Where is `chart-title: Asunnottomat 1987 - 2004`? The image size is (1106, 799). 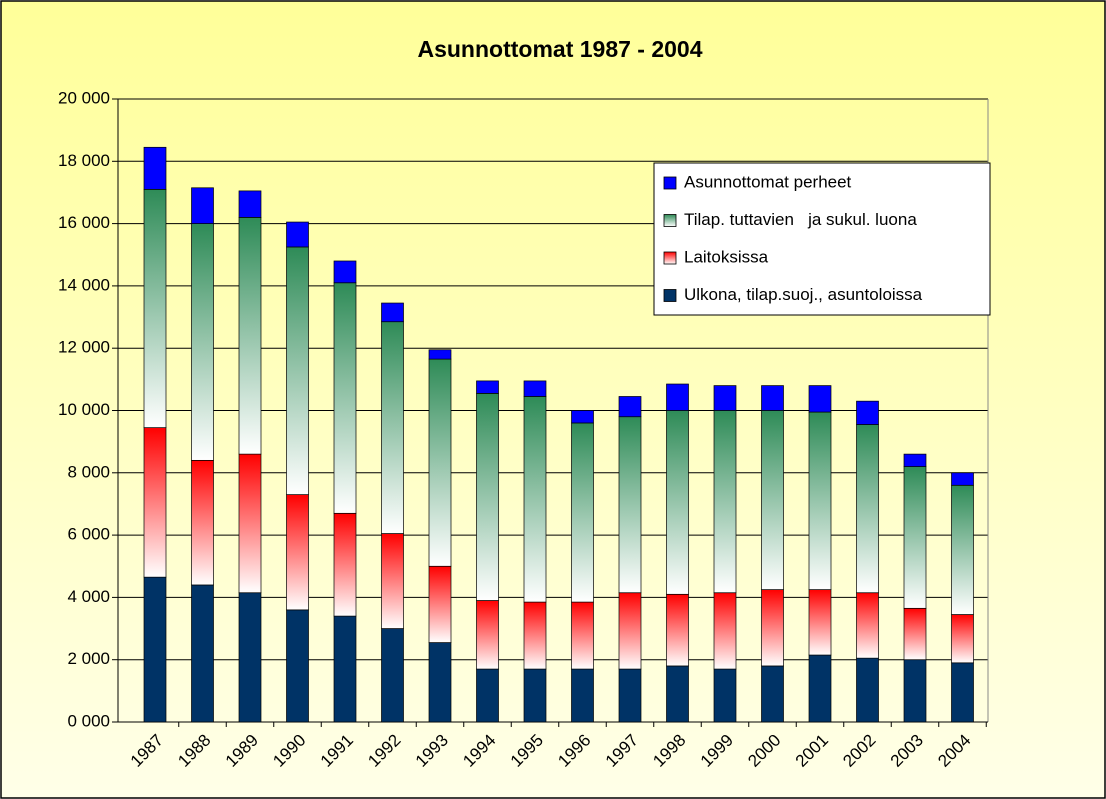
chart-title: Asunnottomat 1987 - 2004 is located at coordinates (559, 49).